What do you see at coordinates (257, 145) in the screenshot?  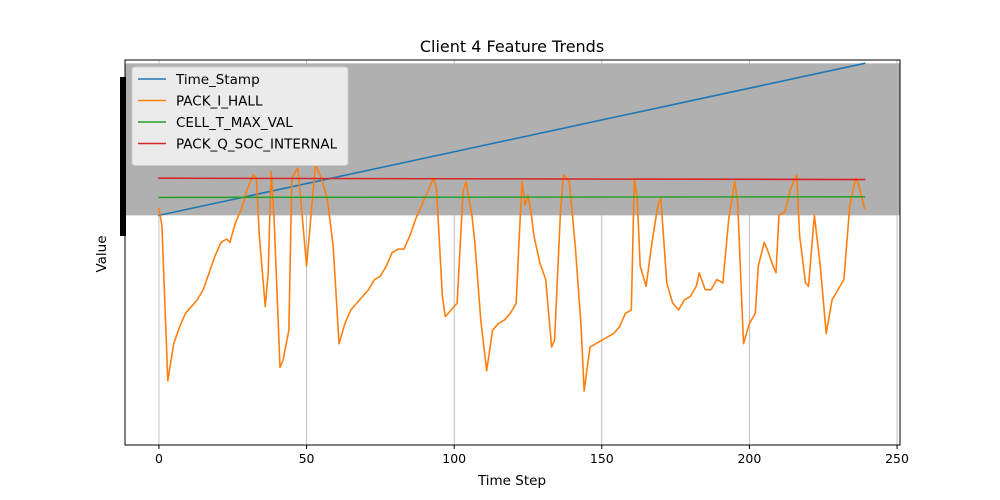 I see `legend-label-pack-q-soc-internal: PACK_Q_SOC_INTERNAL` at bounding box center [257, 145].